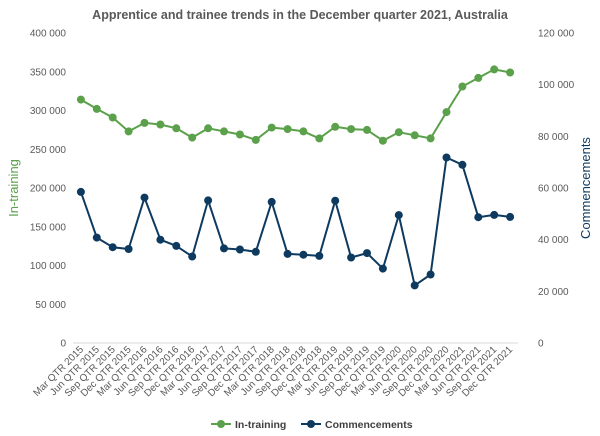 Image resolution: width=600 pixels, height=436 pixels. Describe the element at coordinates (48, 150) in the screenshot. I see `left-tick-label: 250 000` at that location.